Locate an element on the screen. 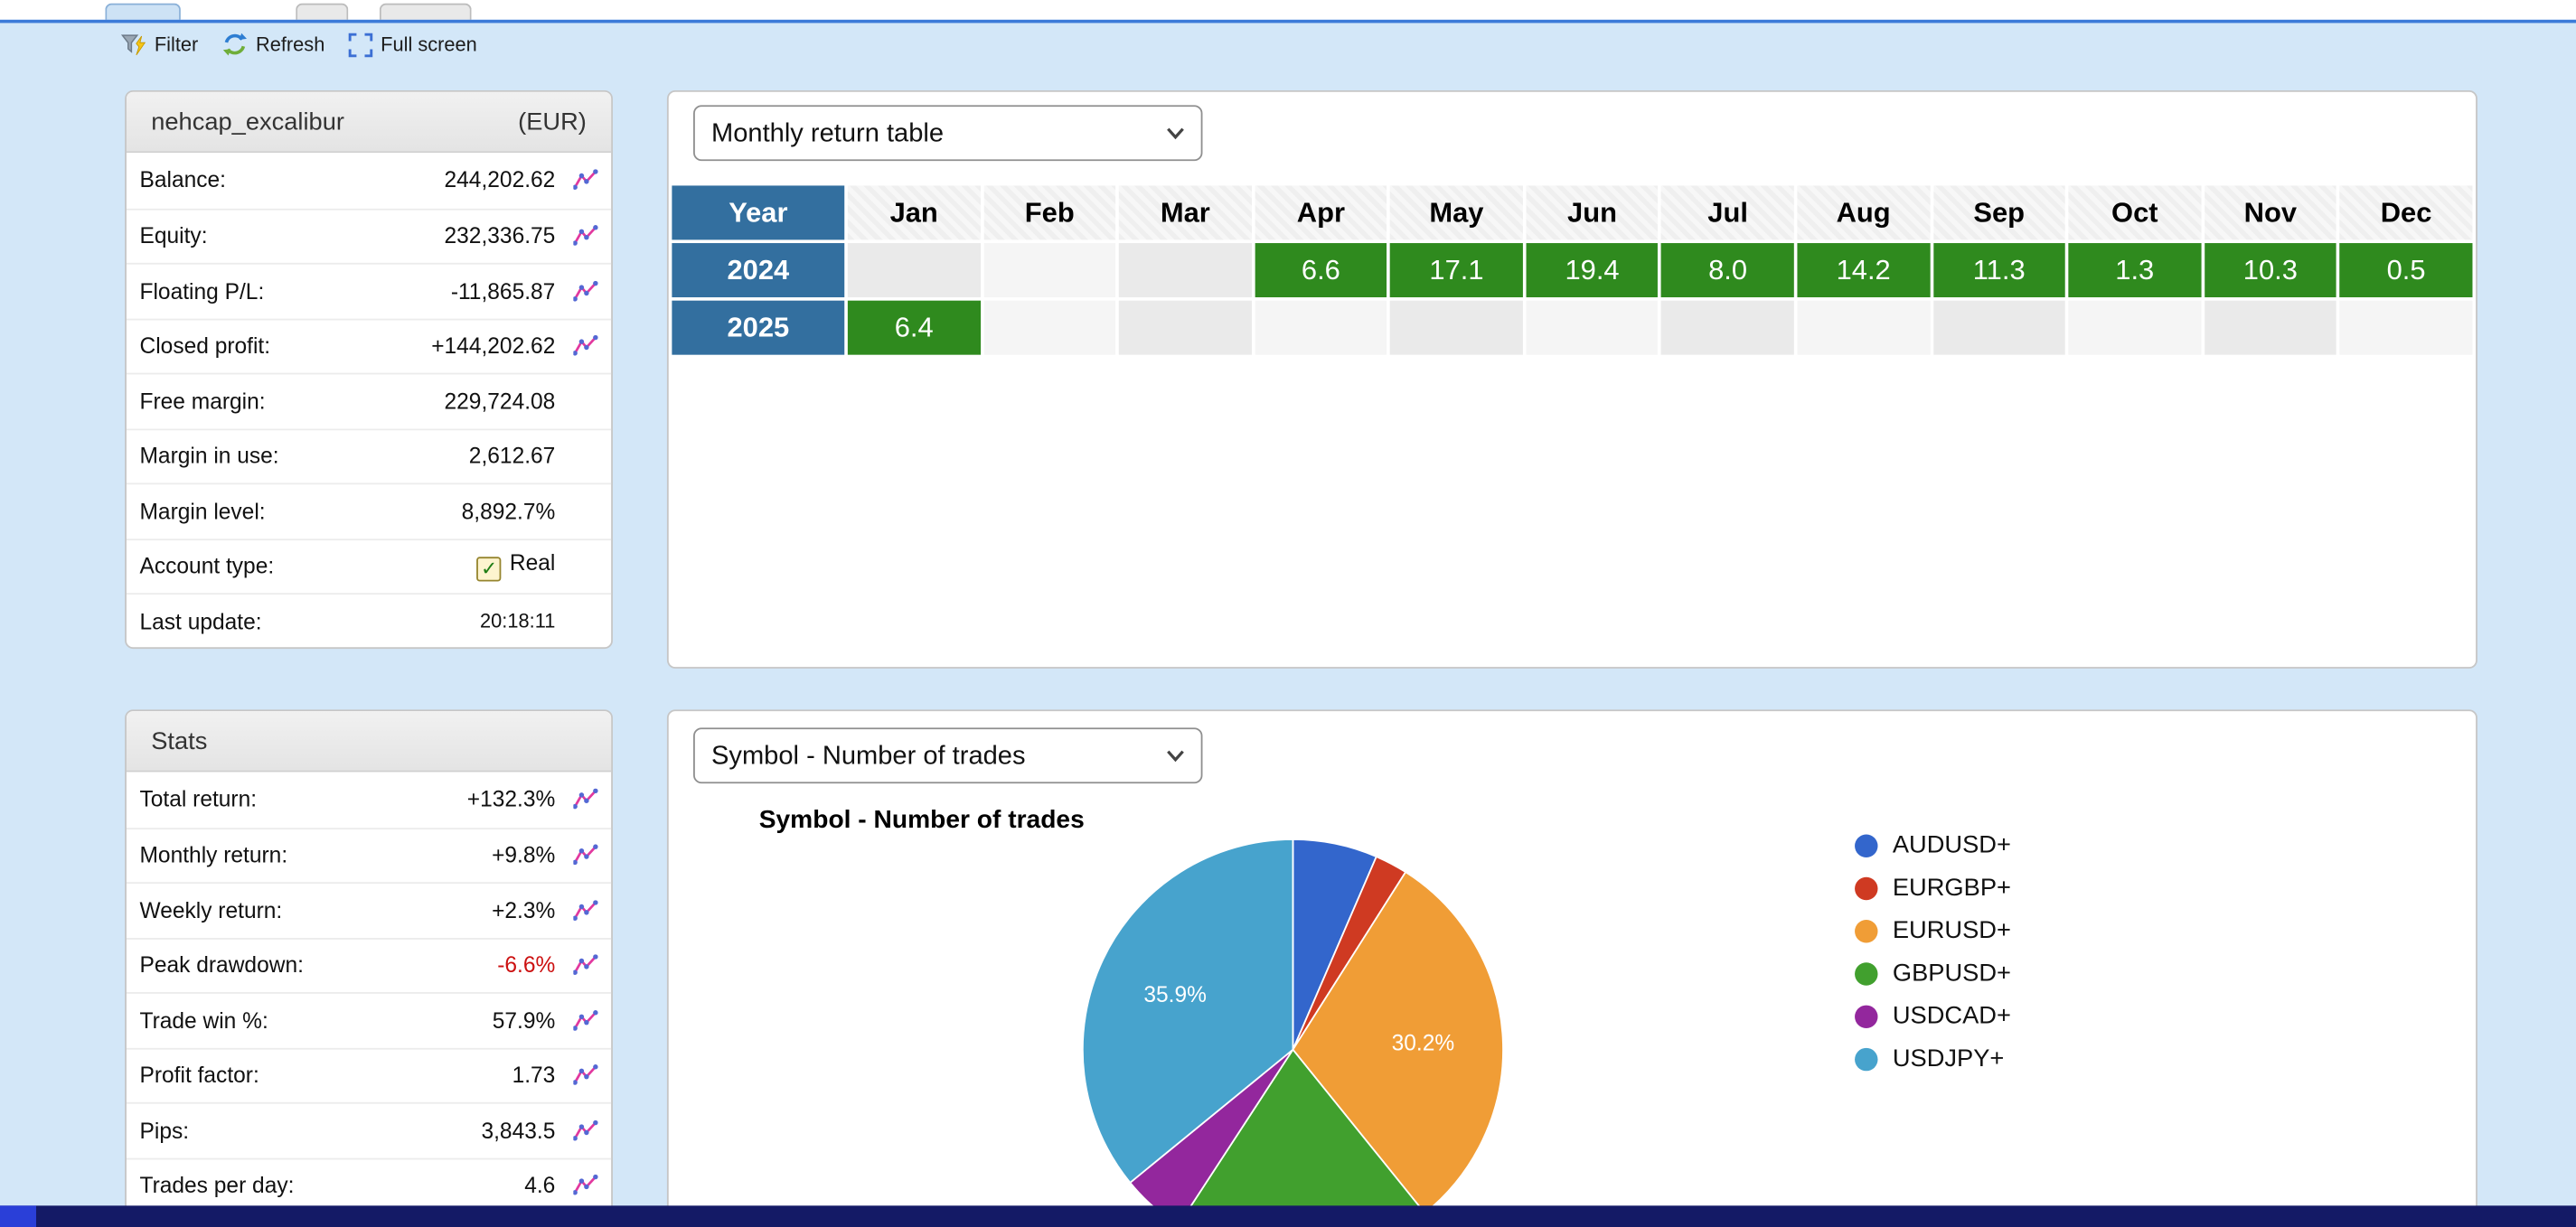  month-cell: 14.2 is located at coordinates (1864, 271).